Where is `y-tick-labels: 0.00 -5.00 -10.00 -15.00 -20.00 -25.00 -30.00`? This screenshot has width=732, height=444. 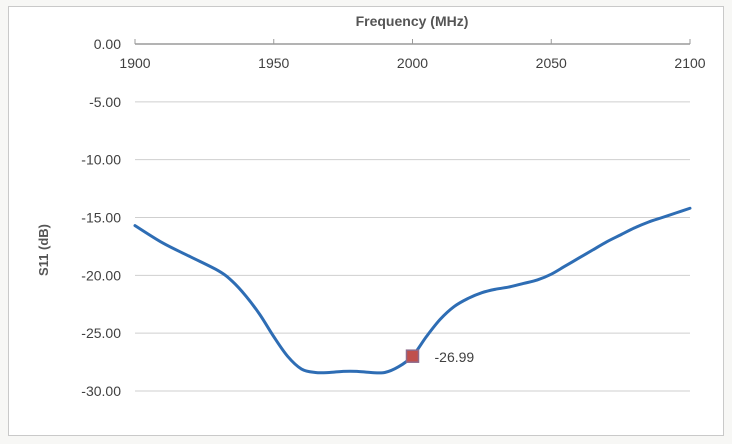 y-tick-labels: 0.00 -5.00 -10.00 -15.00 -20.00 -25.00 -30.00 is located at coordinates (101, 217).